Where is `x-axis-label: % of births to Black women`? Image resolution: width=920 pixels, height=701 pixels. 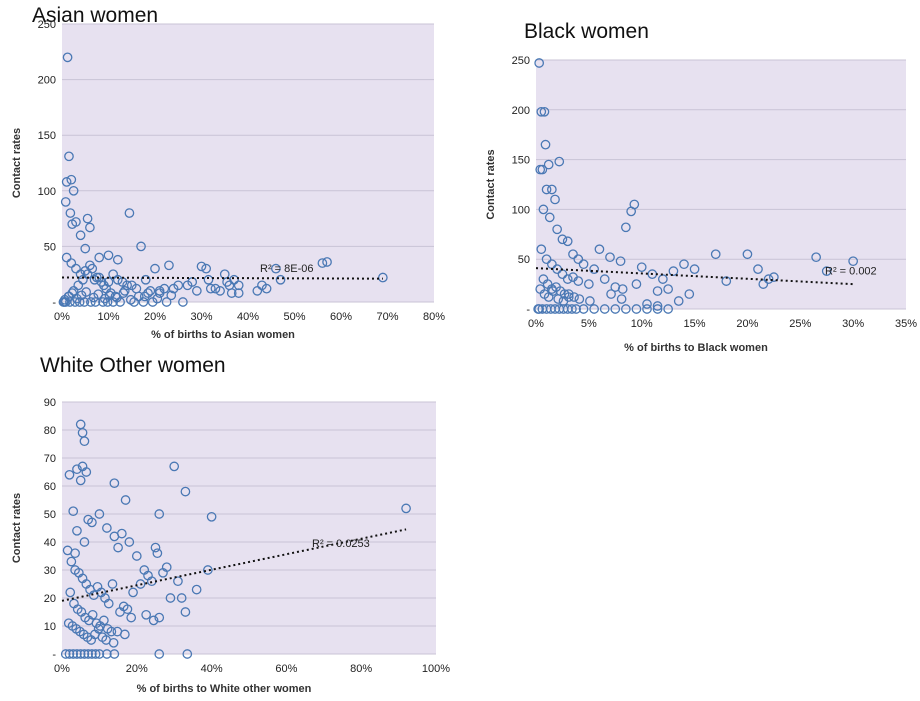 x-axis-label: % of births to Black women is located at coordinates (696, 348).